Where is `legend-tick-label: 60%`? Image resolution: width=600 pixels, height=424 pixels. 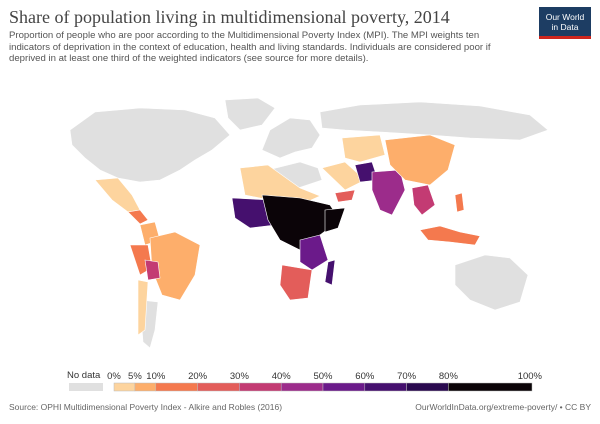 legend-tick-label: 60% is located at coordinates (365, 376).